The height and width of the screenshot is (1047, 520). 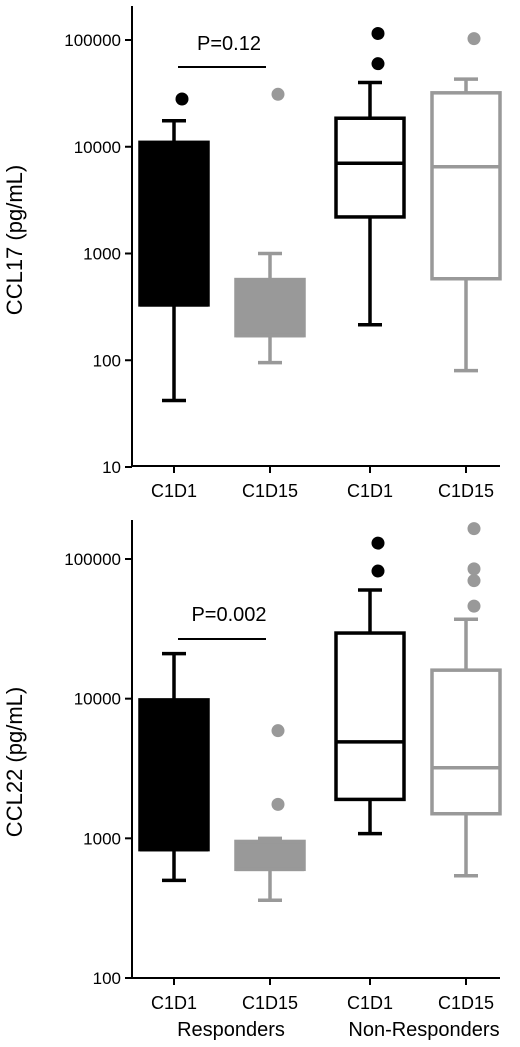 What do you see at coordinates (14, 240) in the screenshot?
I see `ccl17-y-axis-label: CCL17 (pg/mL)` at bounding box center [14, 240].